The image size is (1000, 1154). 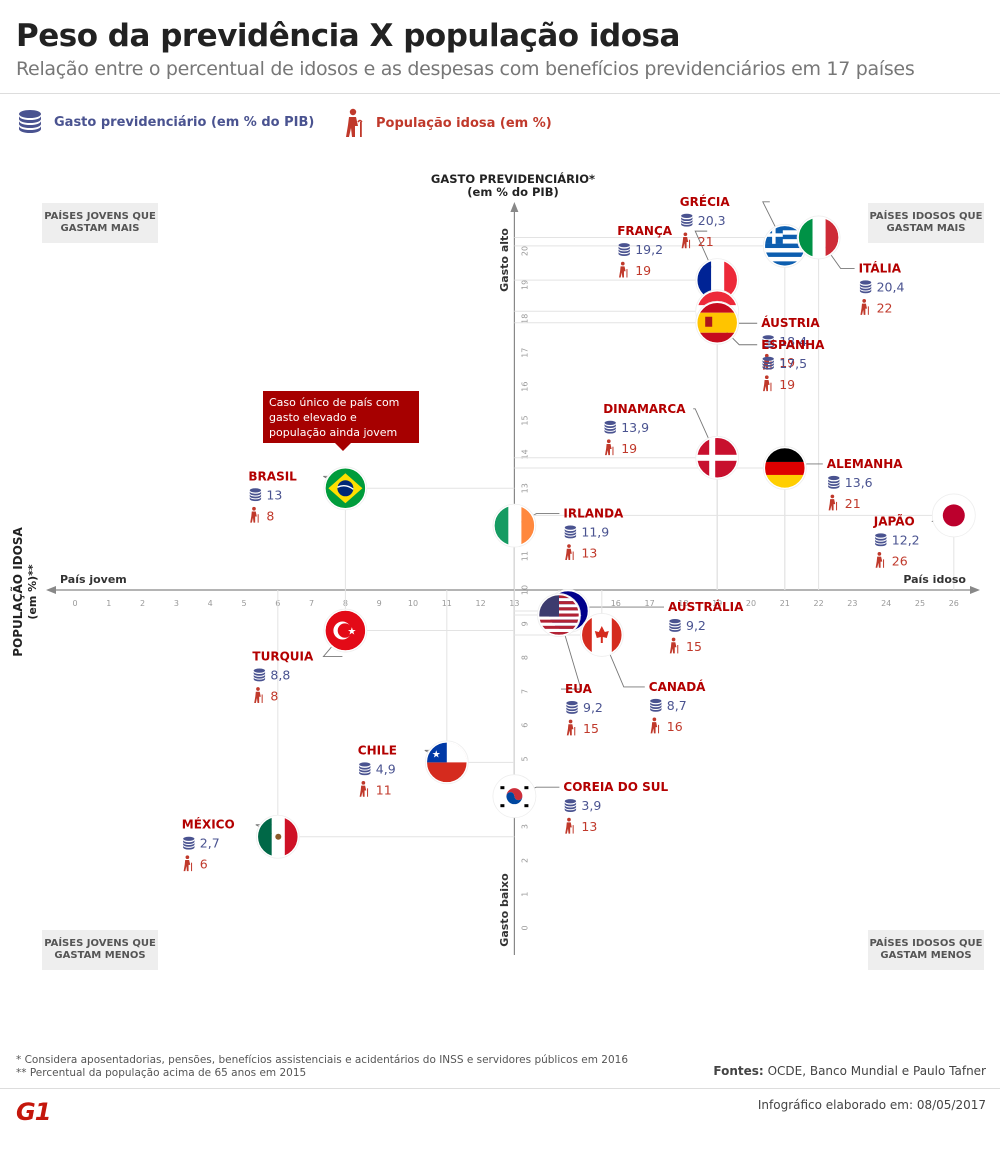 What do you see at coordinates (500, 1088) in the screenshot?
I see `footer-divider` at bounding box center [500, 1088].